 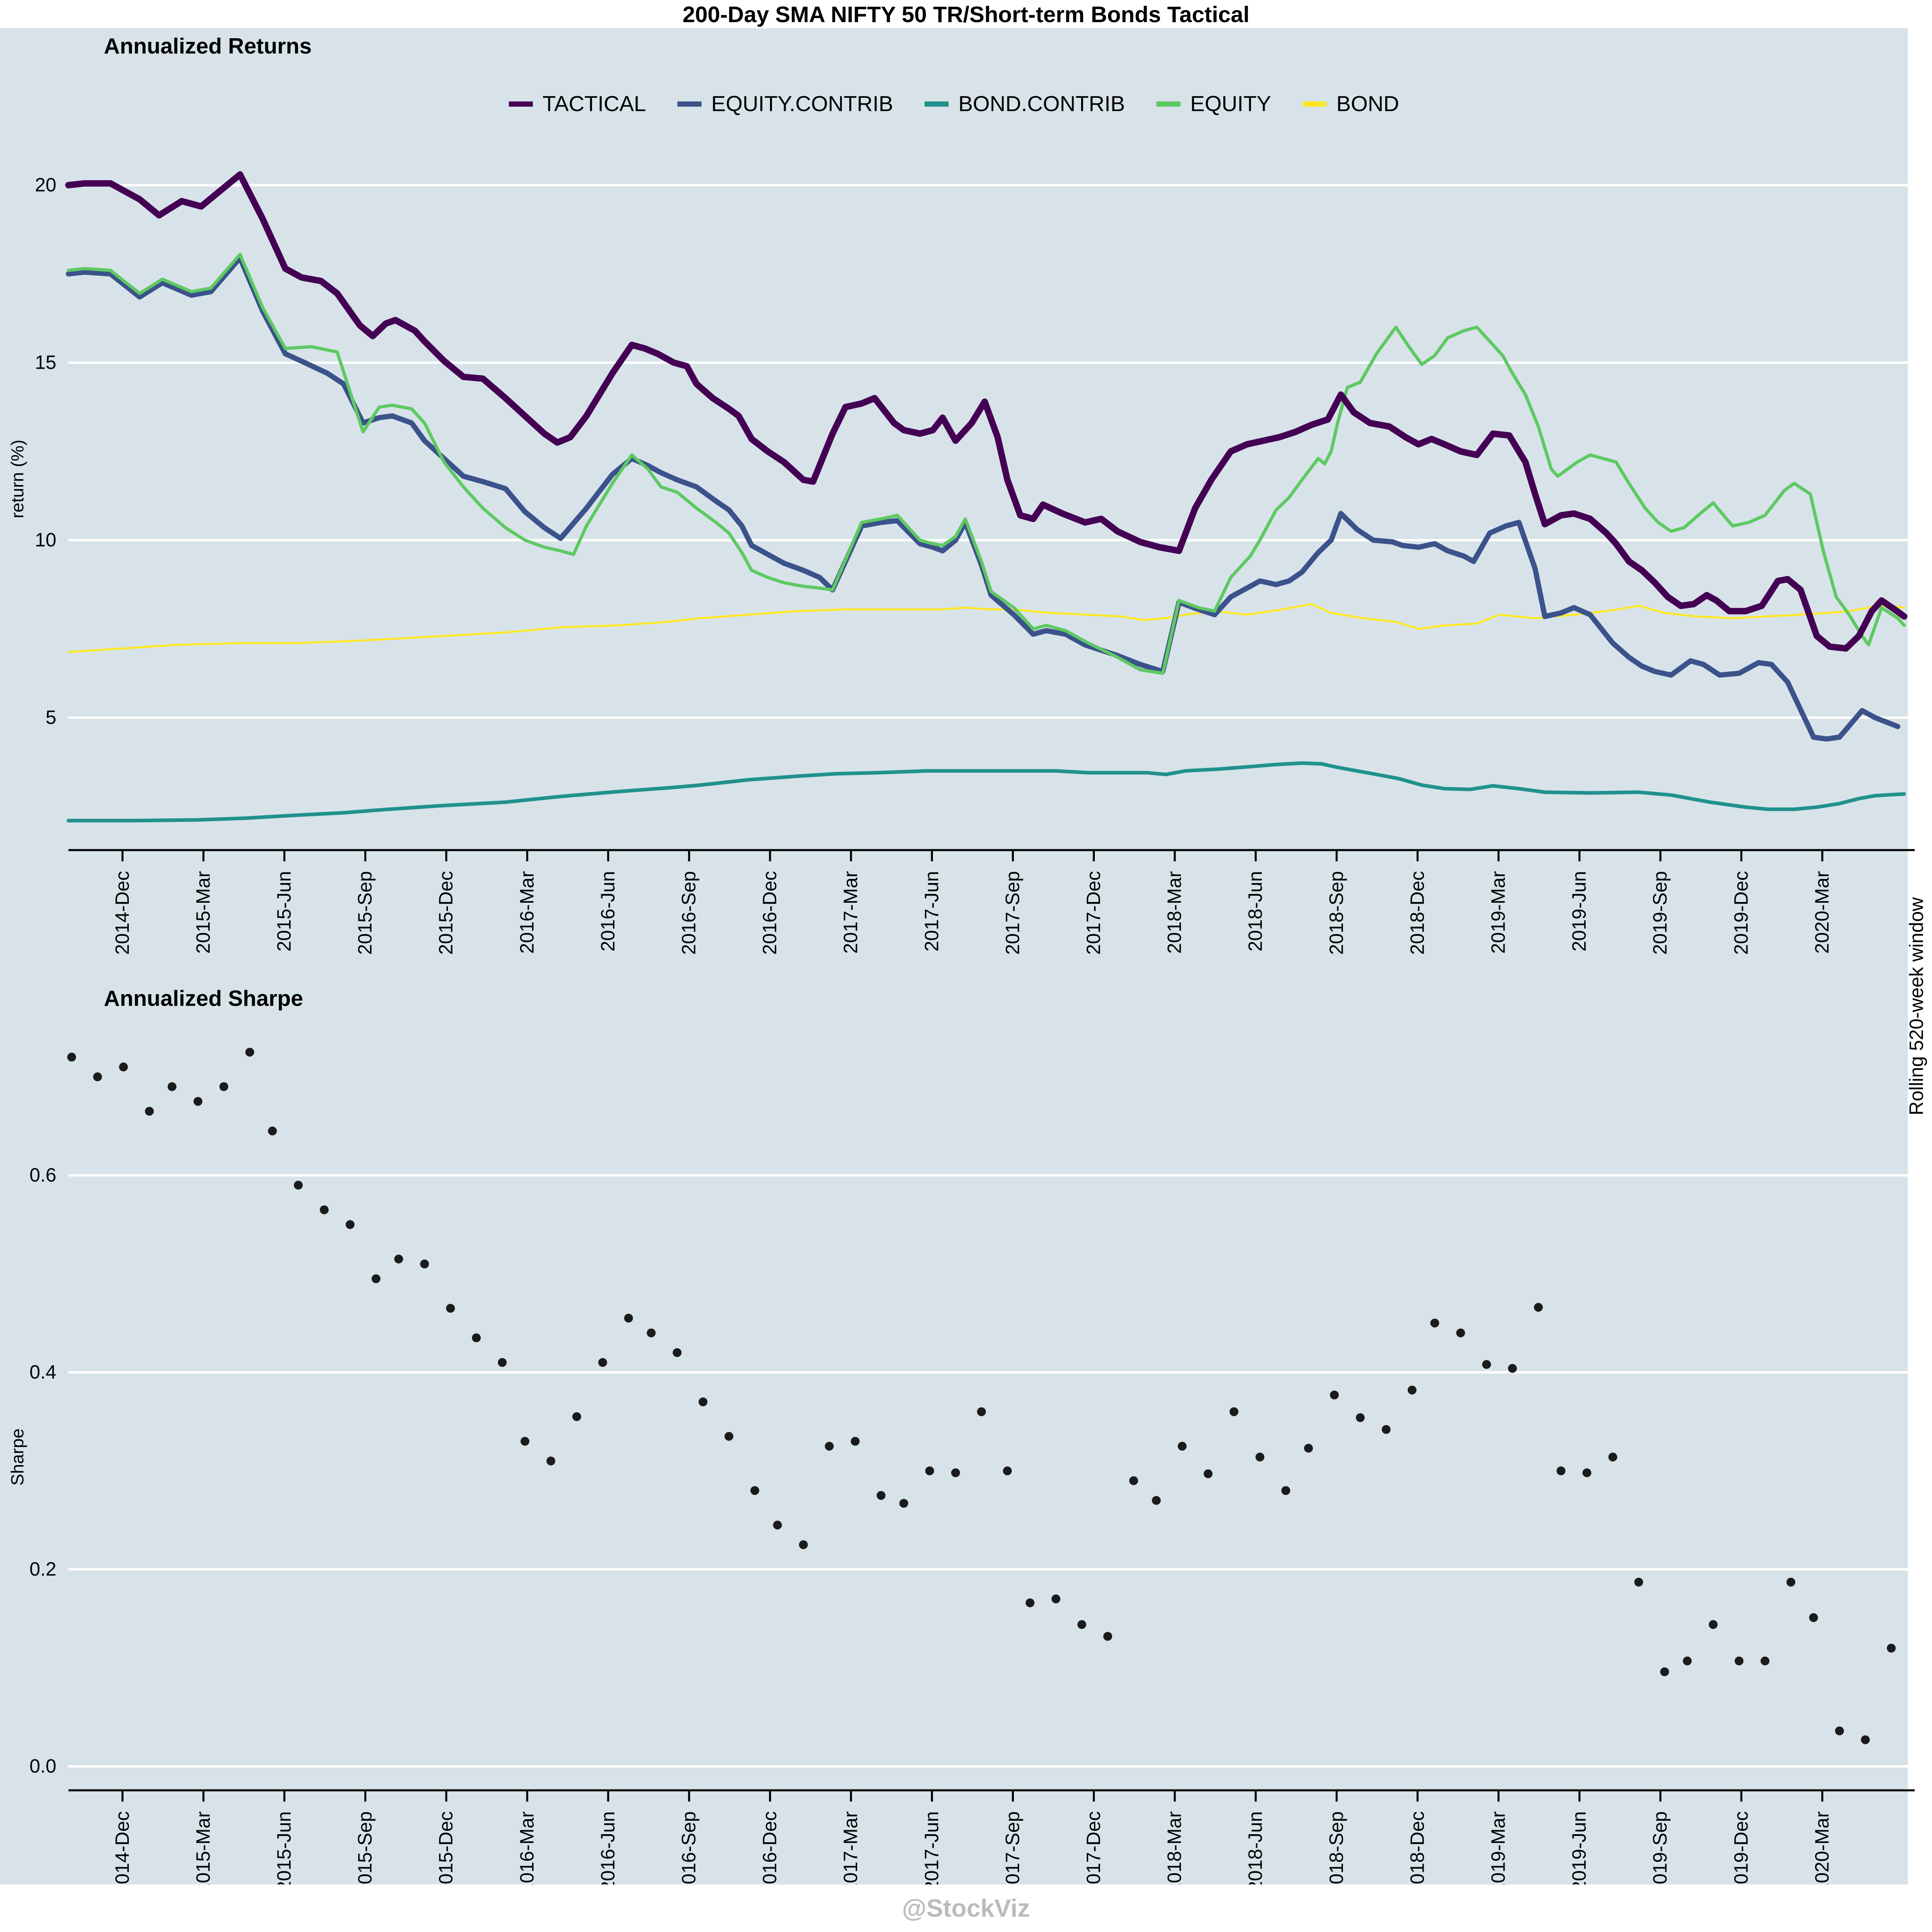 What do you see at coordinates (594, 104) in the screenshot?
I see `legend-label: TACTICAL` at bounding box center [594, 104].